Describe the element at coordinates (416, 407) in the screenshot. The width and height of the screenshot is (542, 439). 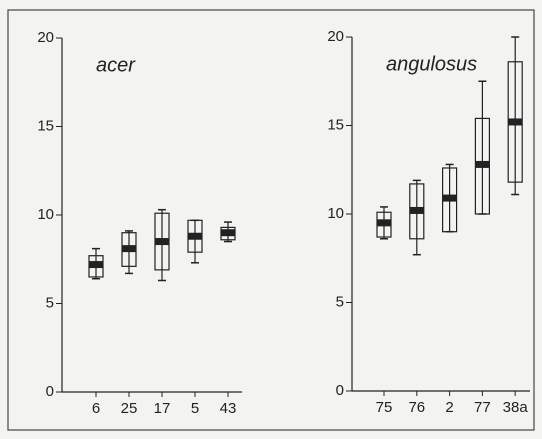
I see `x-tick-label: 76` at that location.